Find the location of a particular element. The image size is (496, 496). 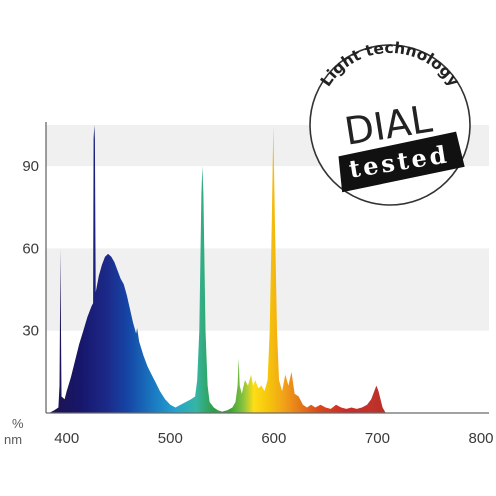

y-unit-label: % is located at coordinates (18, 423).